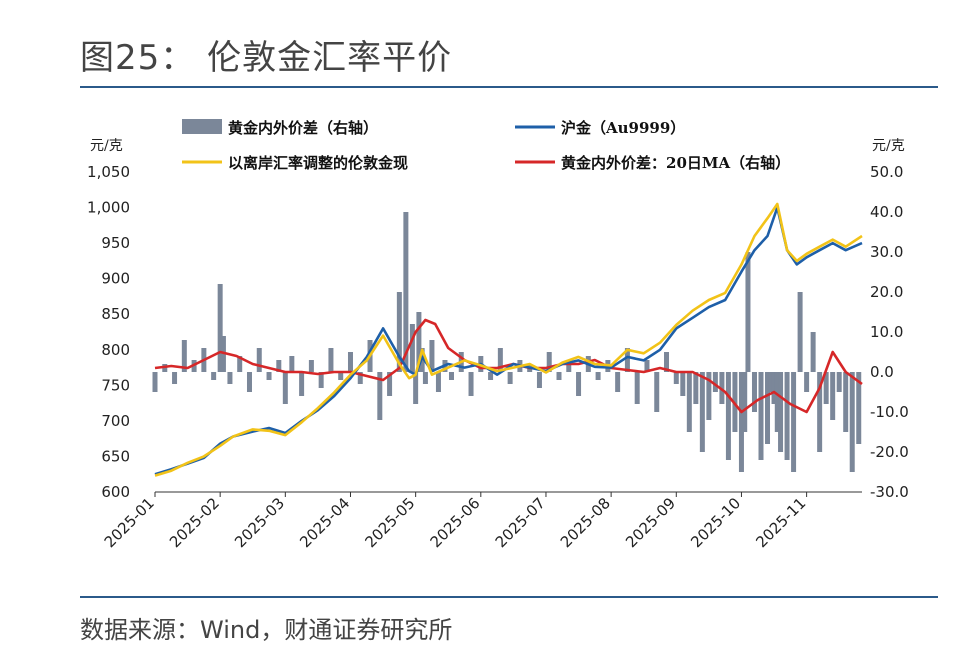 This screenshot has height=654, width=960. What do you see at coordinates (509, 87) in the screenshot?
I see `top-rule` at bounding box center [509, 87].